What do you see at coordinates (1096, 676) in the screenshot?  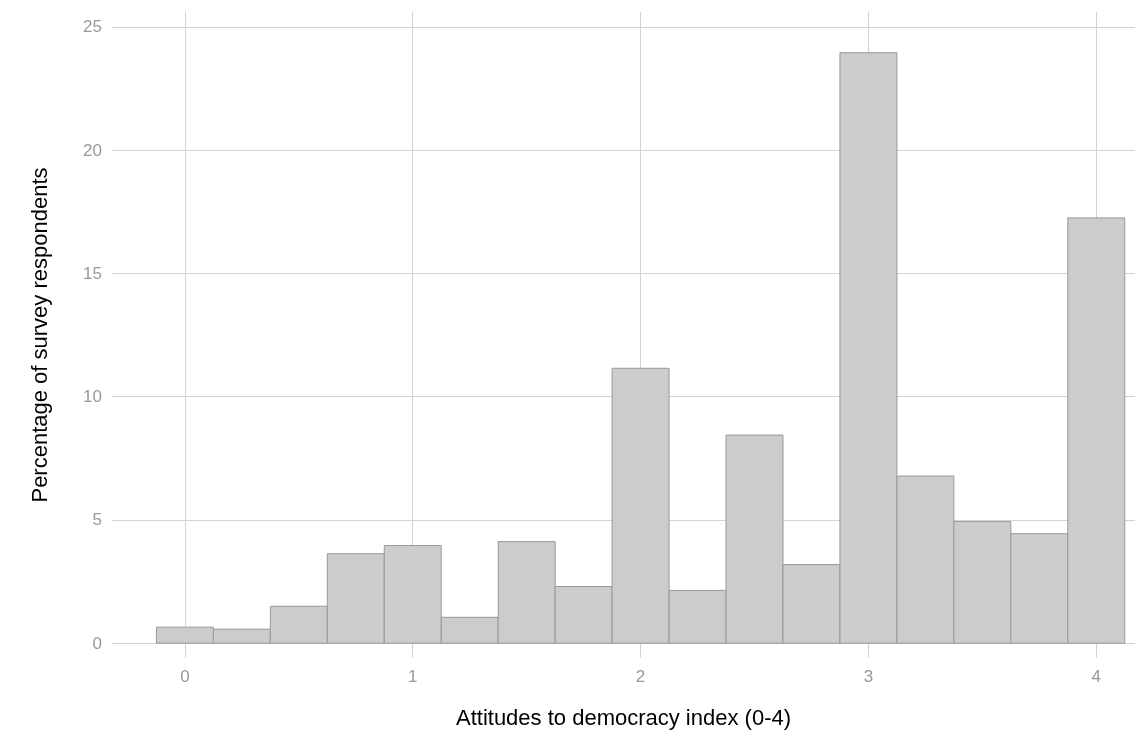 I see `x-tick-label: 4` at bounding box center [1096, 676].